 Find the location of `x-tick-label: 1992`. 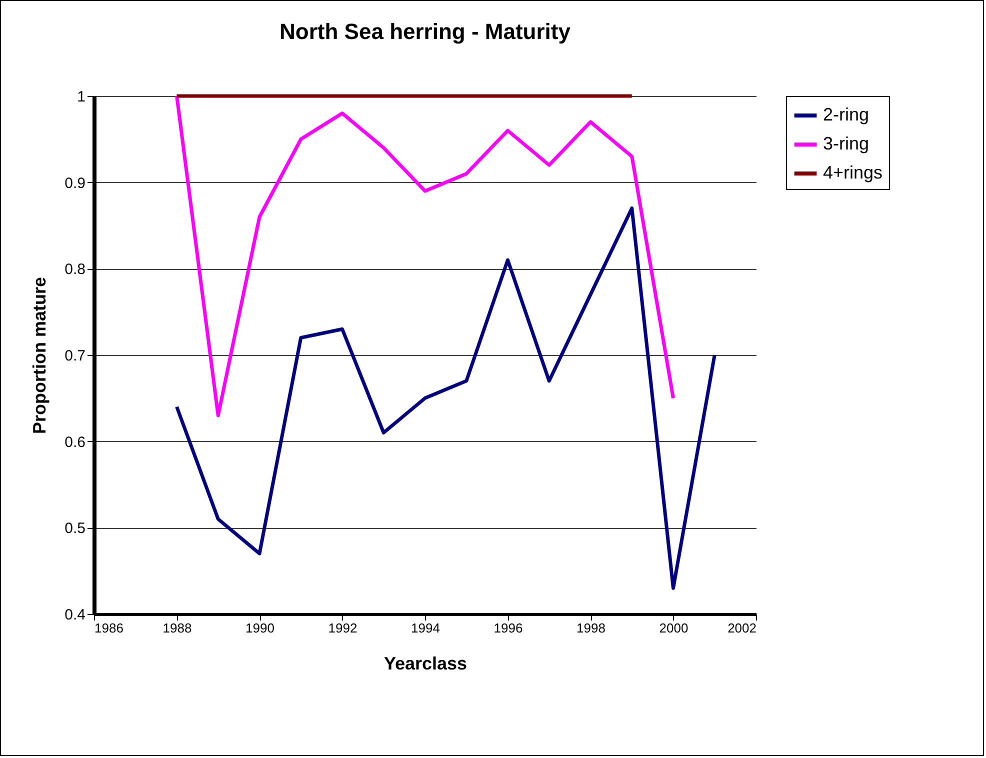

x-tick-label: 1992 is located at coordinates (343, 628).